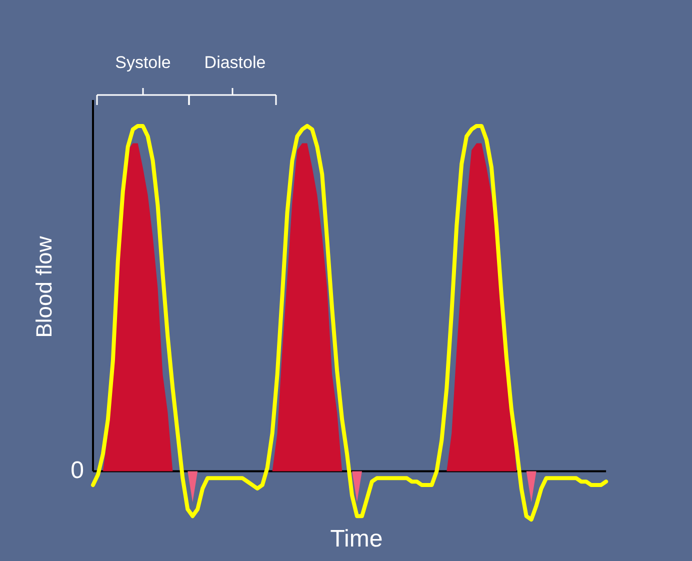  Describe the element at coordinates (356, 539) in the screenshot. I see `x-axis-title: Time` at that location.